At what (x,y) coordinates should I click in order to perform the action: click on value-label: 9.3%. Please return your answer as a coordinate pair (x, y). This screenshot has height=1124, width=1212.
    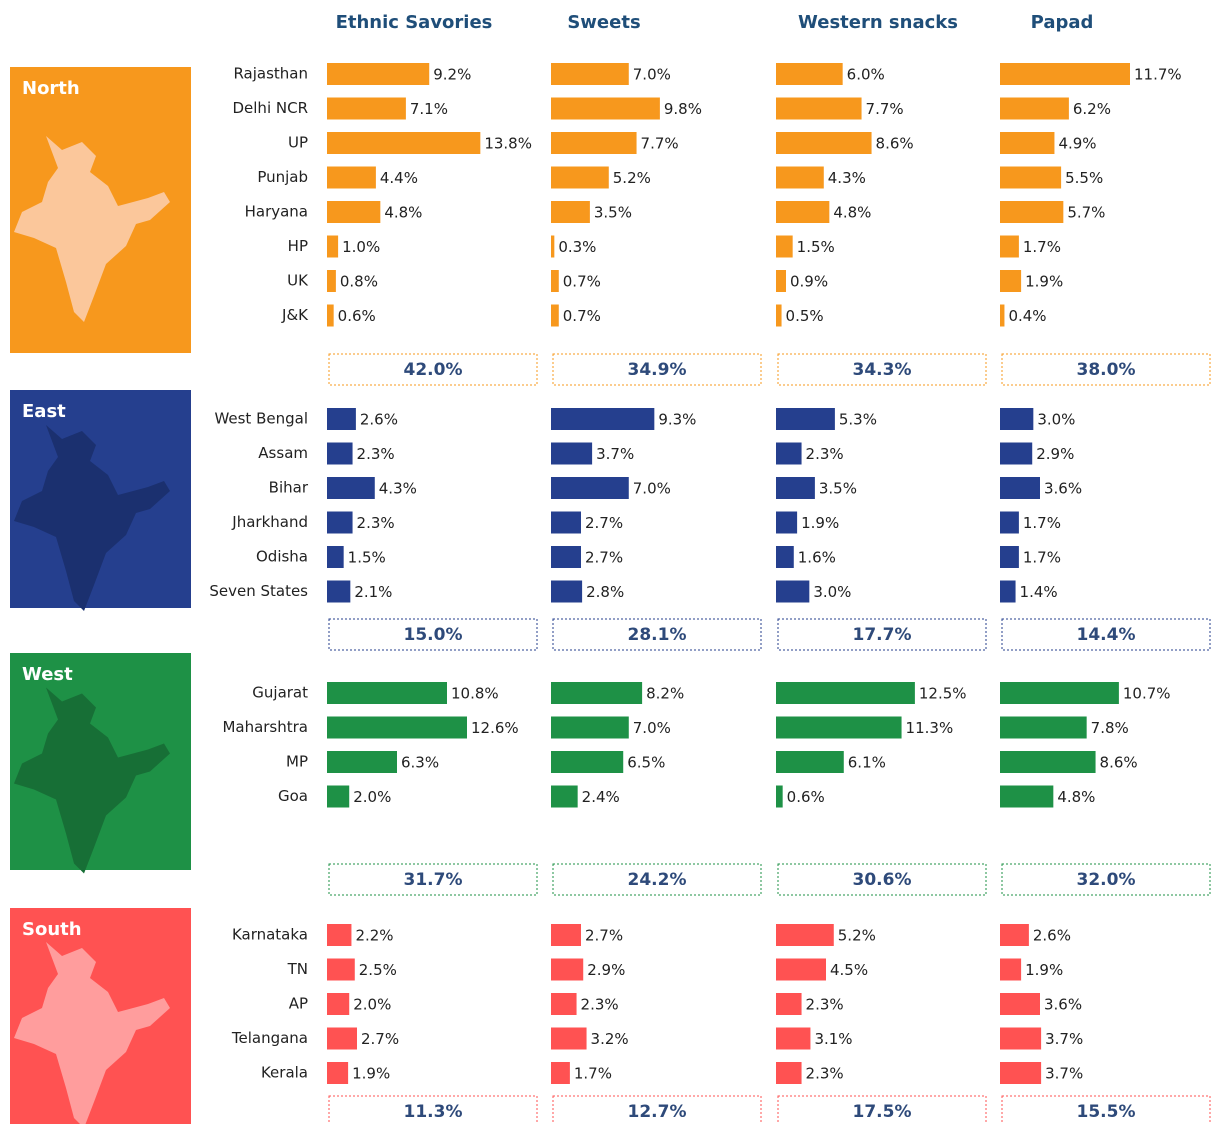
    Looking at the image, I should click on (677, 420).